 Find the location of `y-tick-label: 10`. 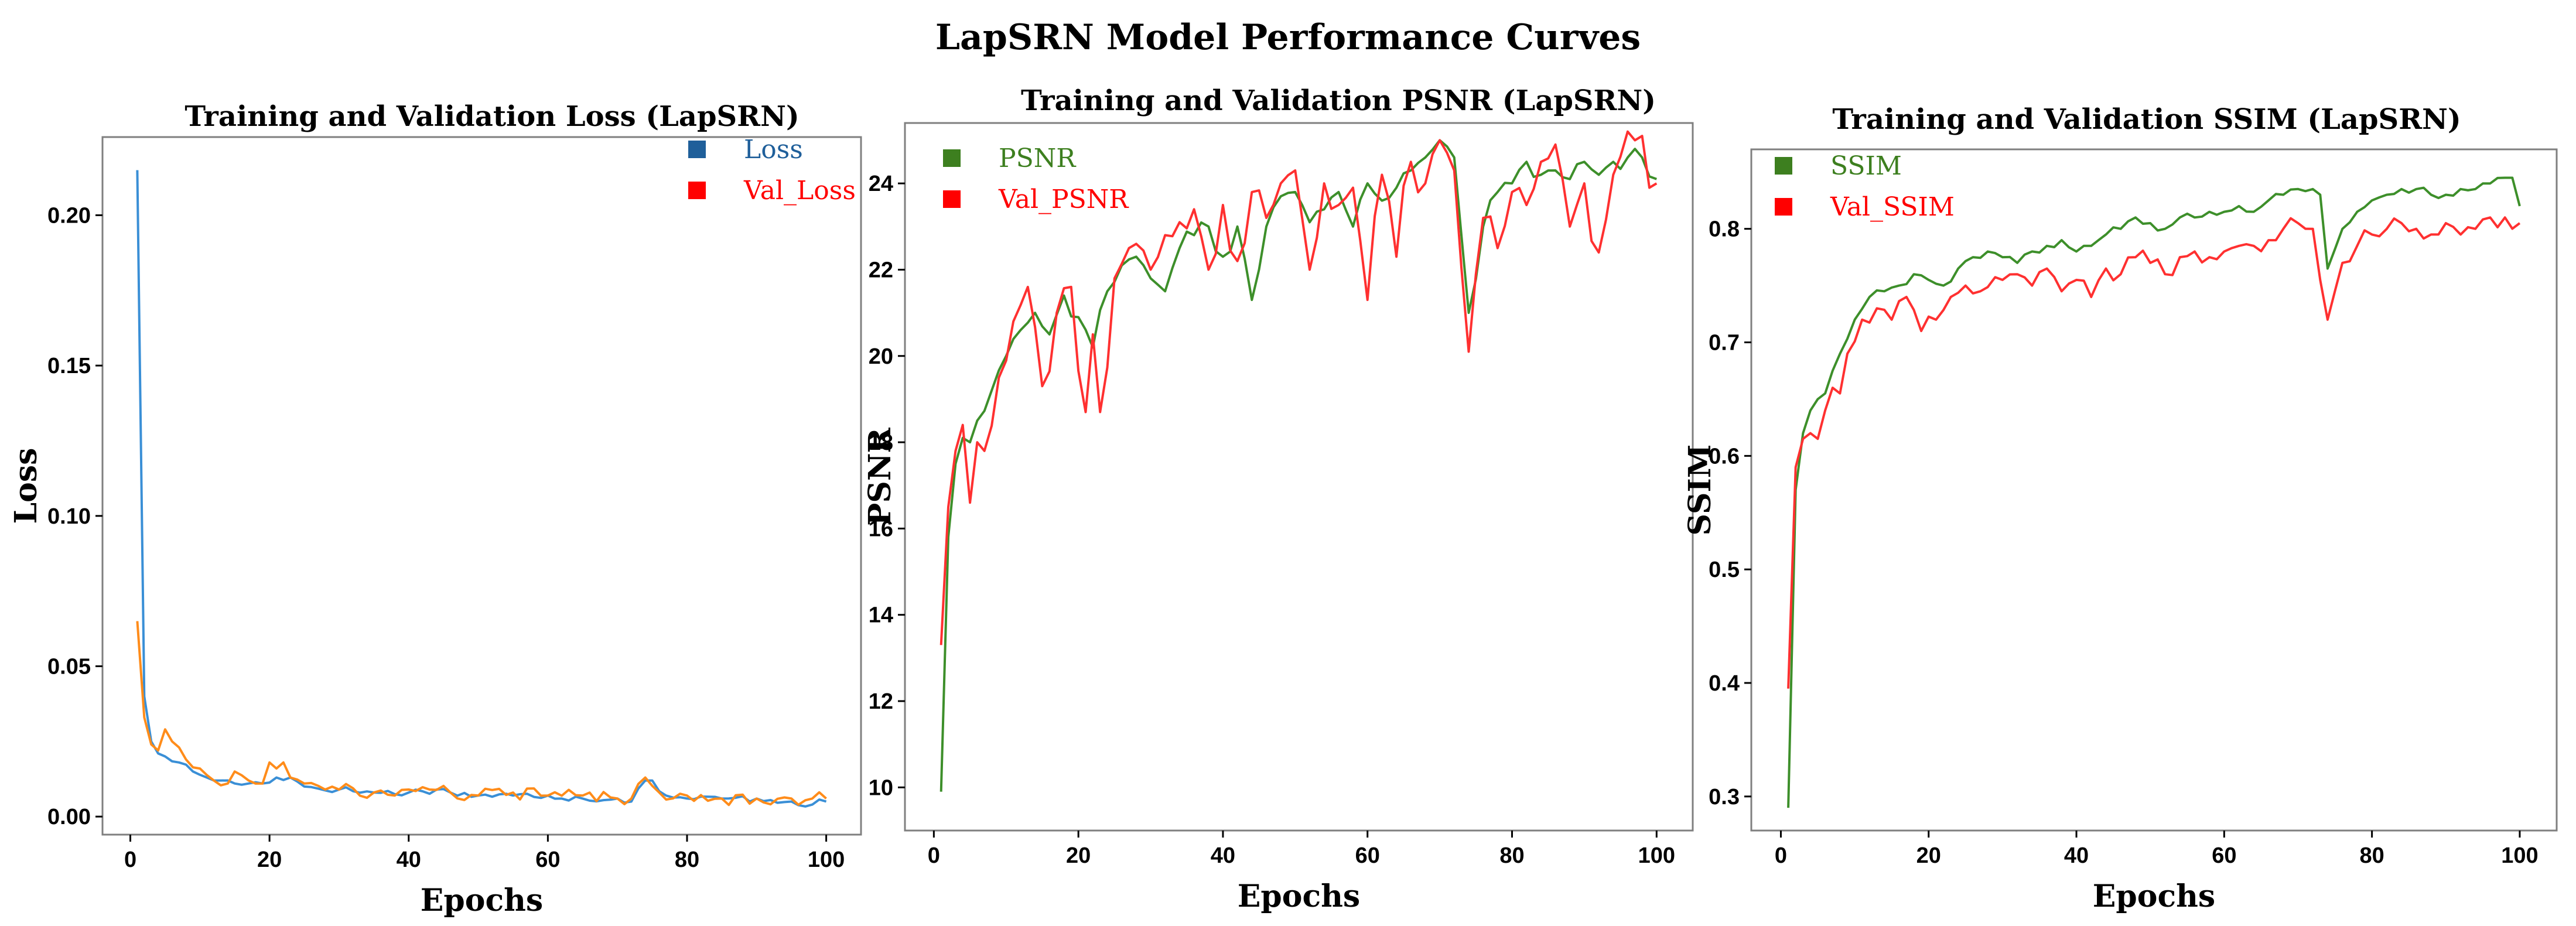

y-tick-label: 10 is located at coordinates (881, 787).